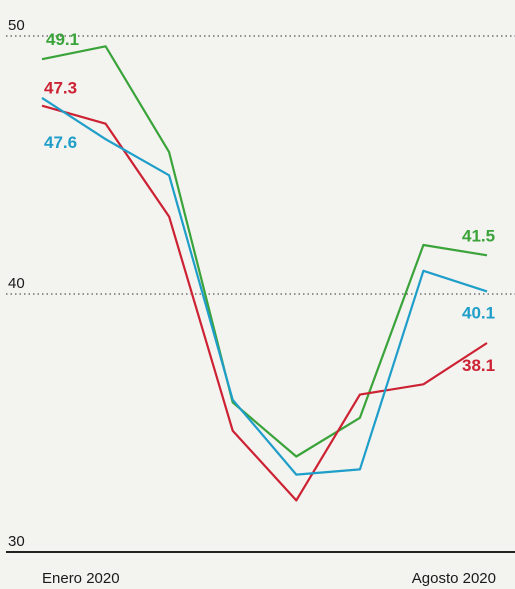 The width and height of the screenshot is (515, 589). Describe the element at coordinates (454, 578) in the screenshot. I see `x-tick-label-end: Agosto 2020` at that location.